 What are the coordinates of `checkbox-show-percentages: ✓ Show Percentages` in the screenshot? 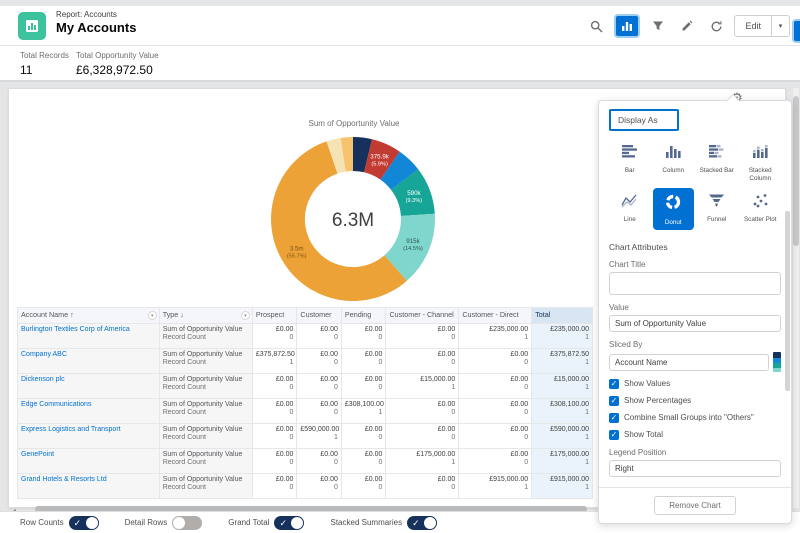 It's located at (695, 401).